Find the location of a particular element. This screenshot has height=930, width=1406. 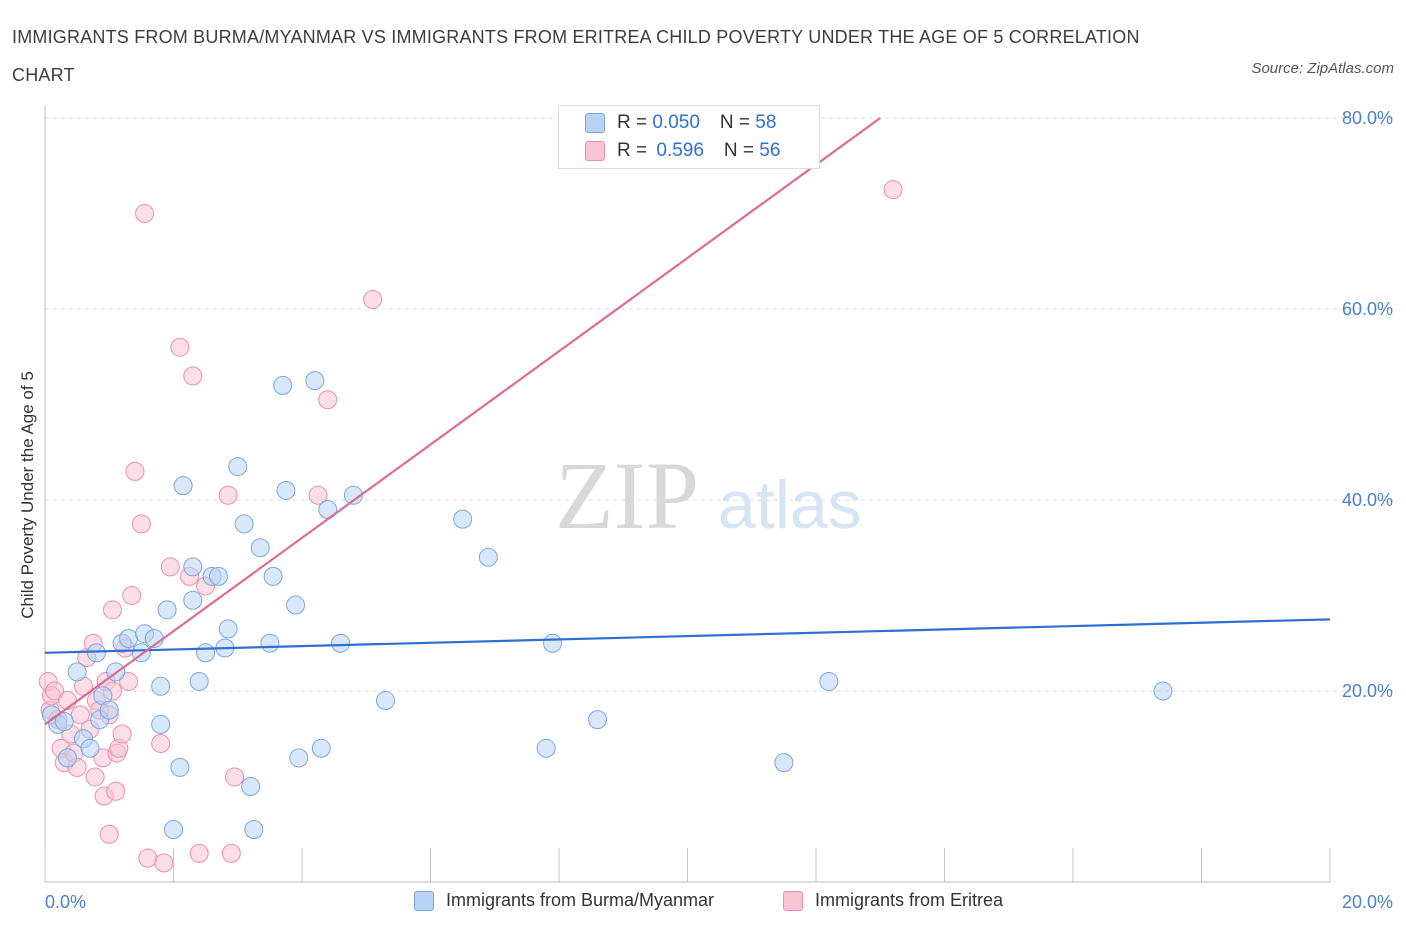

legend-item-burma: Immigrants from Burma/Myanmar is located at coordinates (564, 900).